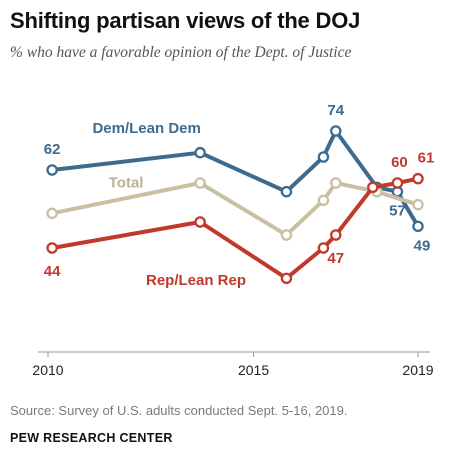 The width and height of the screenshot is (475, 471). I want to click on data-label-rep-lean-rep-0: 44, so click(52, 271).